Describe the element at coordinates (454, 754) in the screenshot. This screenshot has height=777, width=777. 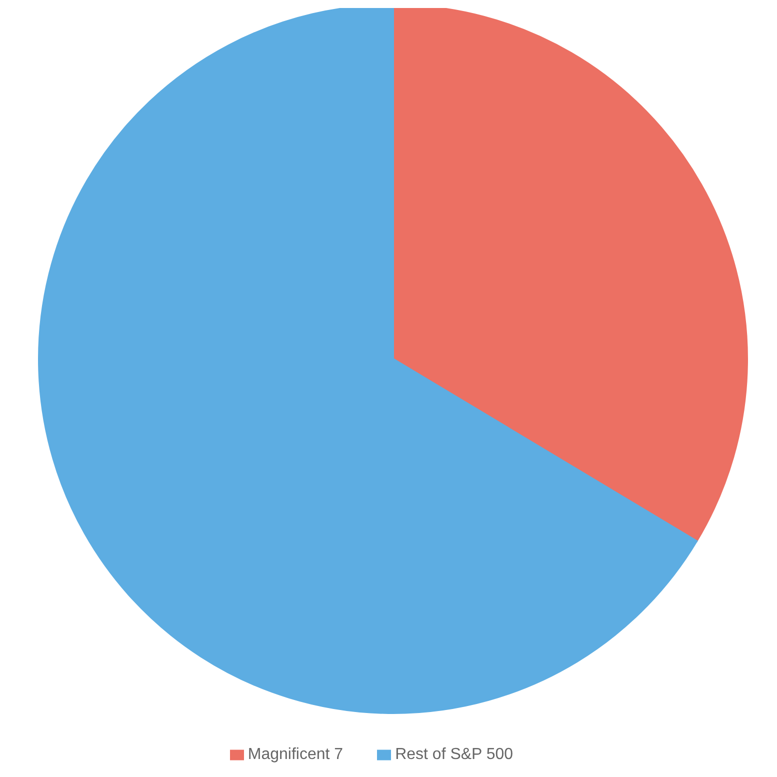
I see `legend-label: Rest of S&P 500` at that location.